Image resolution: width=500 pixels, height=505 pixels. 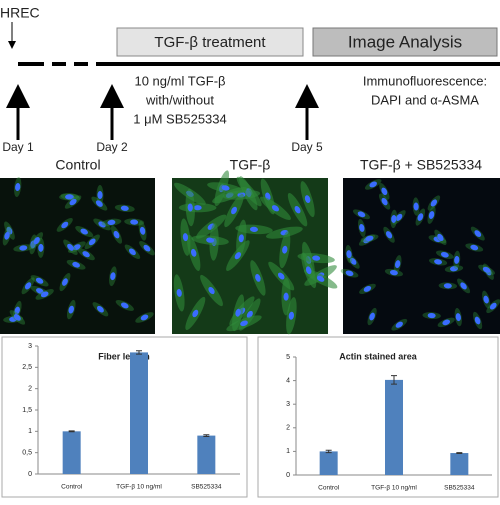 I want to click on analysis-text: DAPI and α-ASMA, so click(x=425, y=99).